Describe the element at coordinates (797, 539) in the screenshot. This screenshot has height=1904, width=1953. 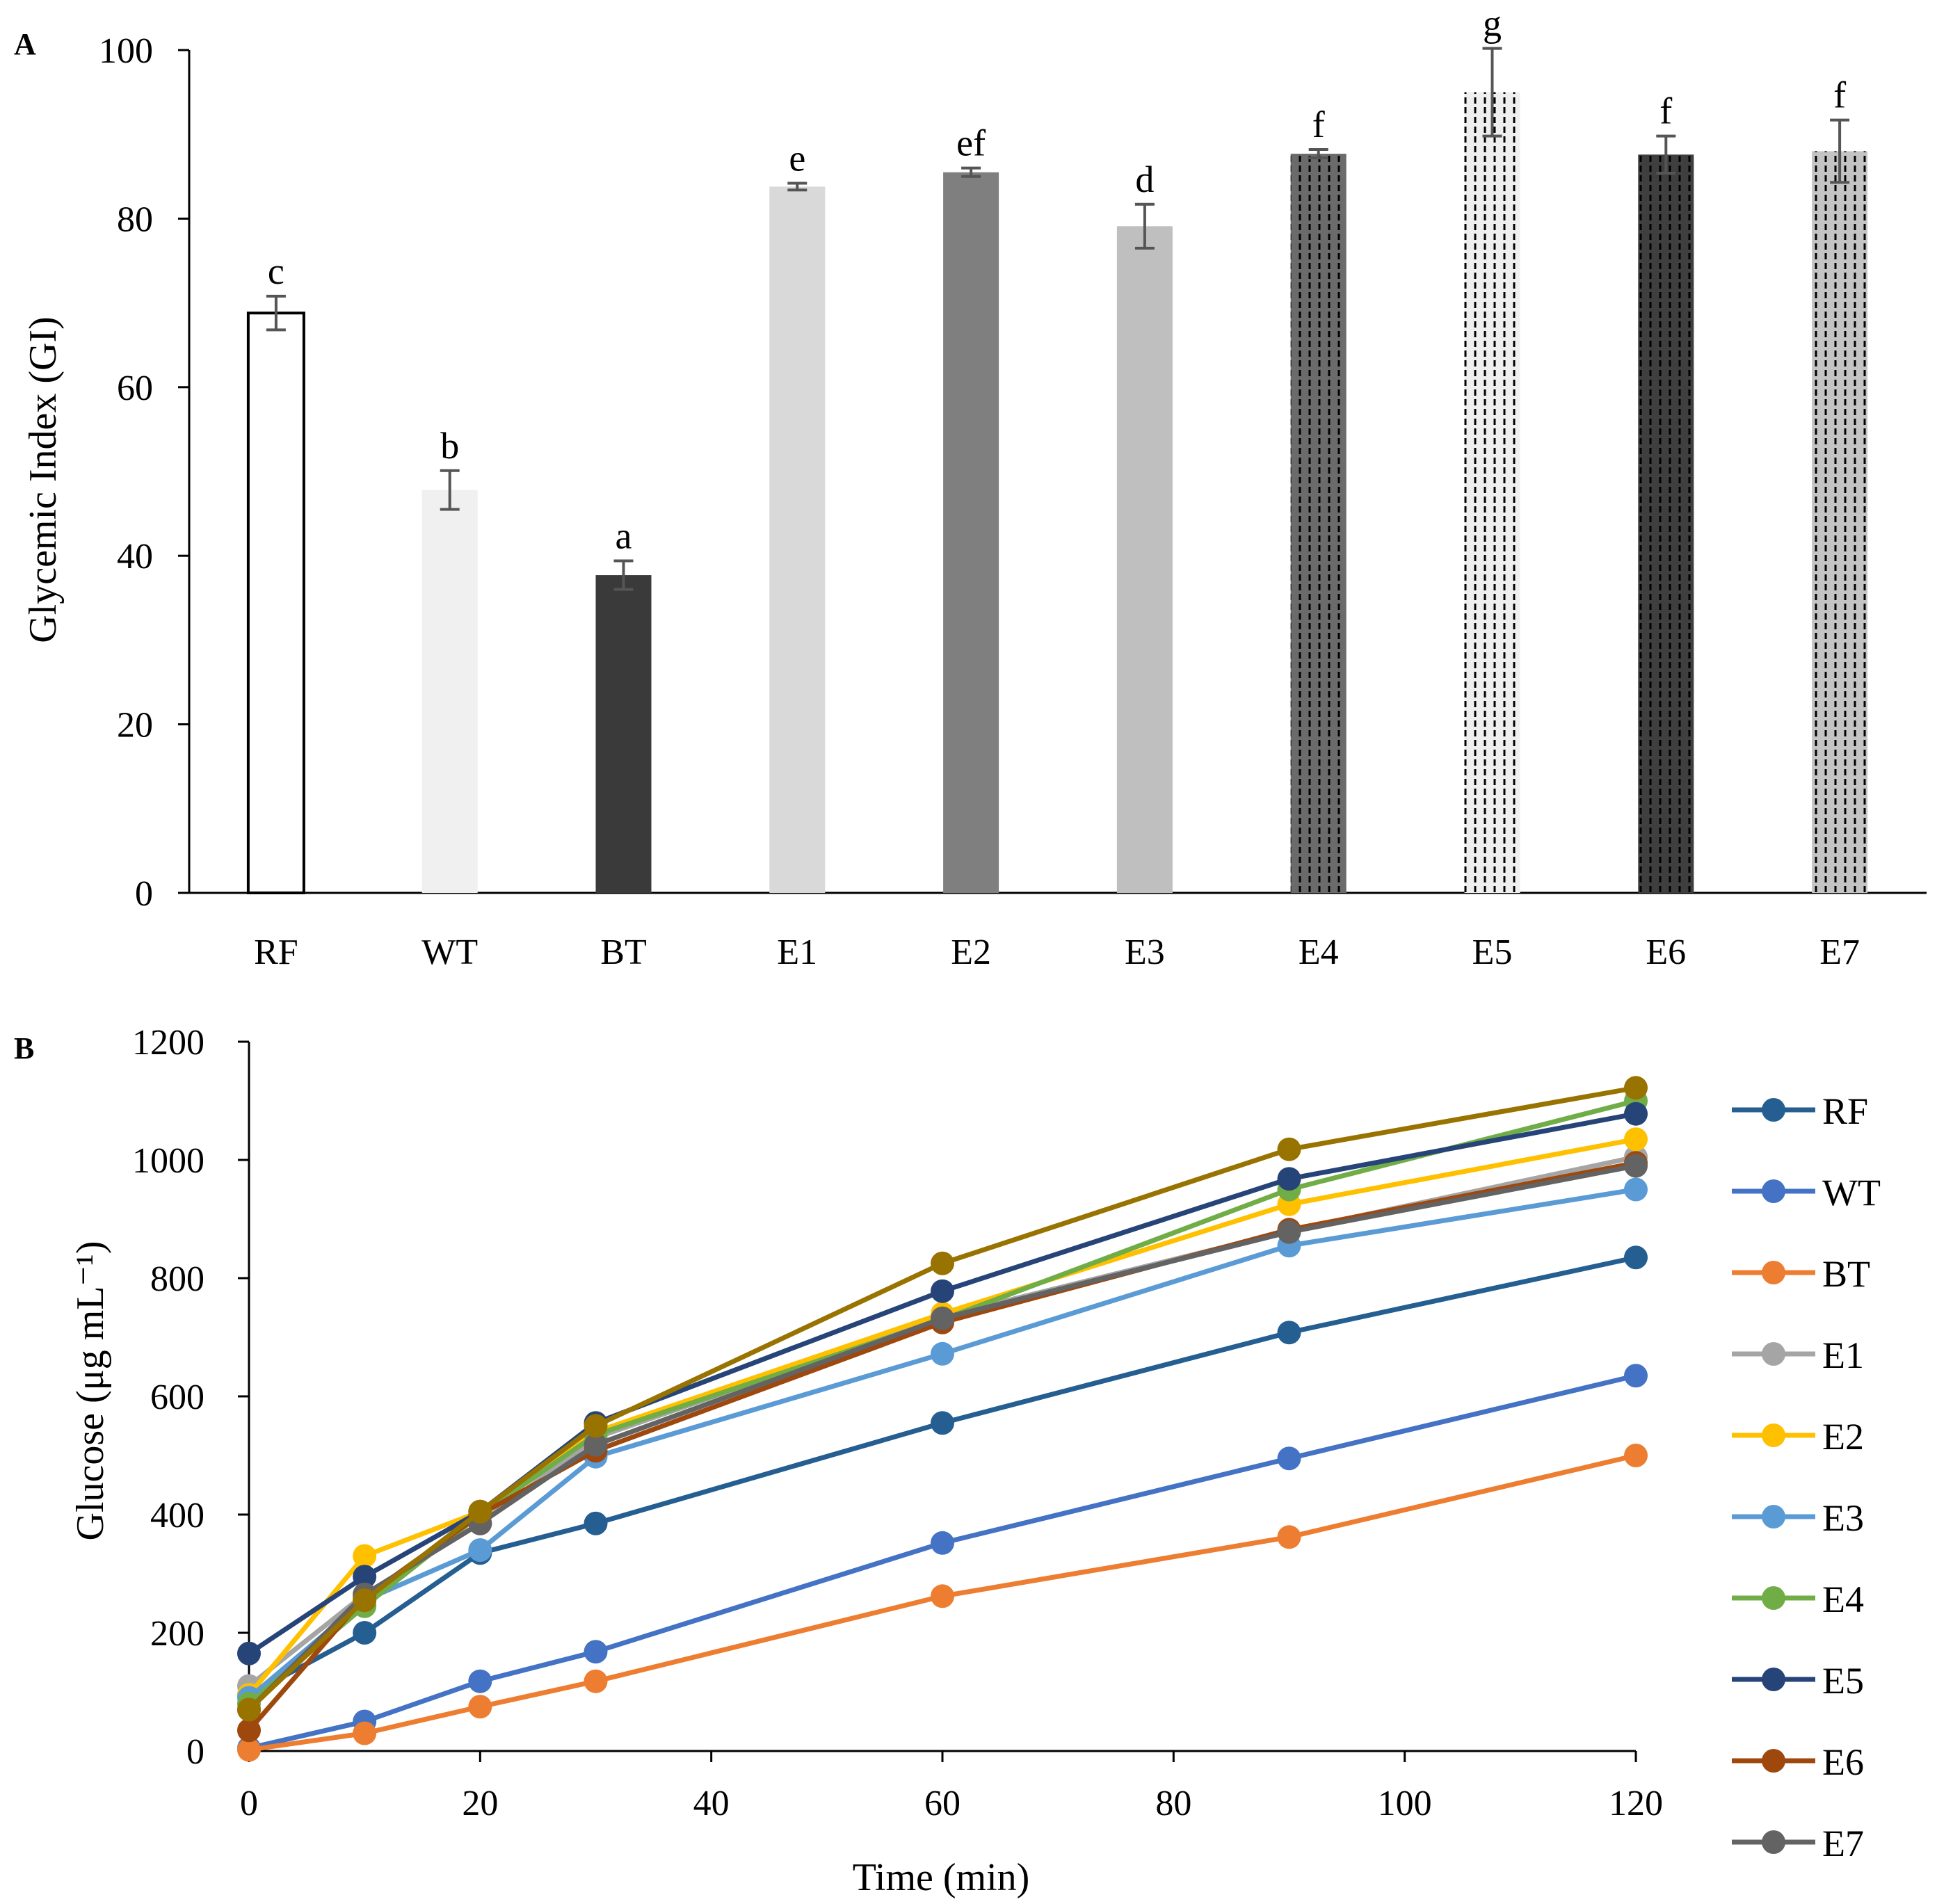
I see `bar-e1` at that location.